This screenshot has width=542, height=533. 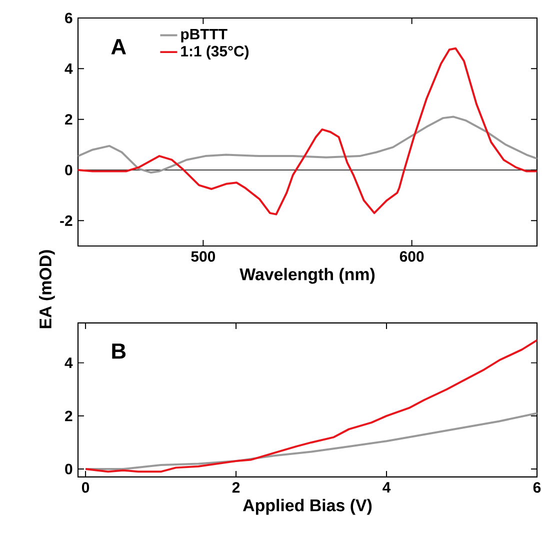 What do you see at coordinates (47, 289) in the screenshot?
I see `y-axis-title: EA (mOD)` at bounding box center [47, 289].